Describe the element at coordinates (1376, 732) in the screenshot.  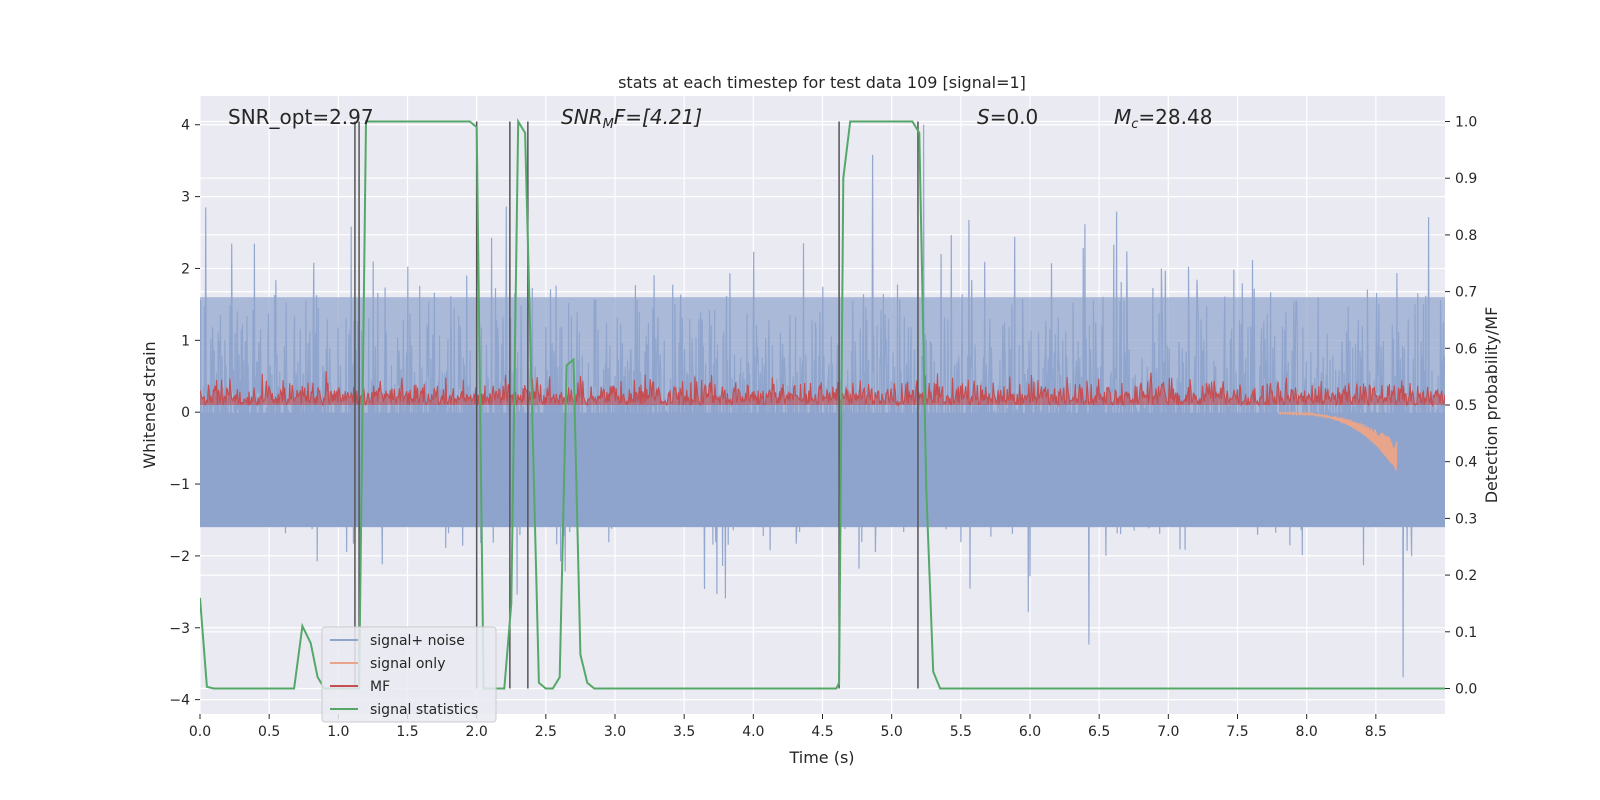
I see `x-tick-label: 8.5` at that location.